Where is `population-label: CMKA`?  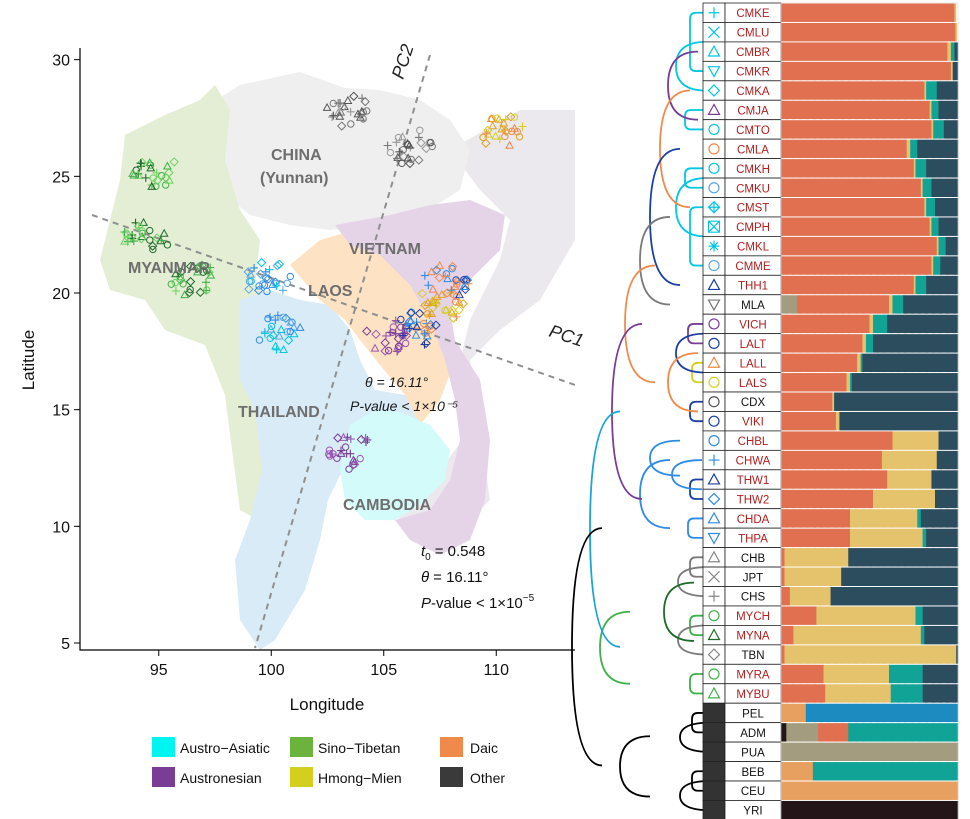 population-label: CMKA is located at coordinates (753, 92).